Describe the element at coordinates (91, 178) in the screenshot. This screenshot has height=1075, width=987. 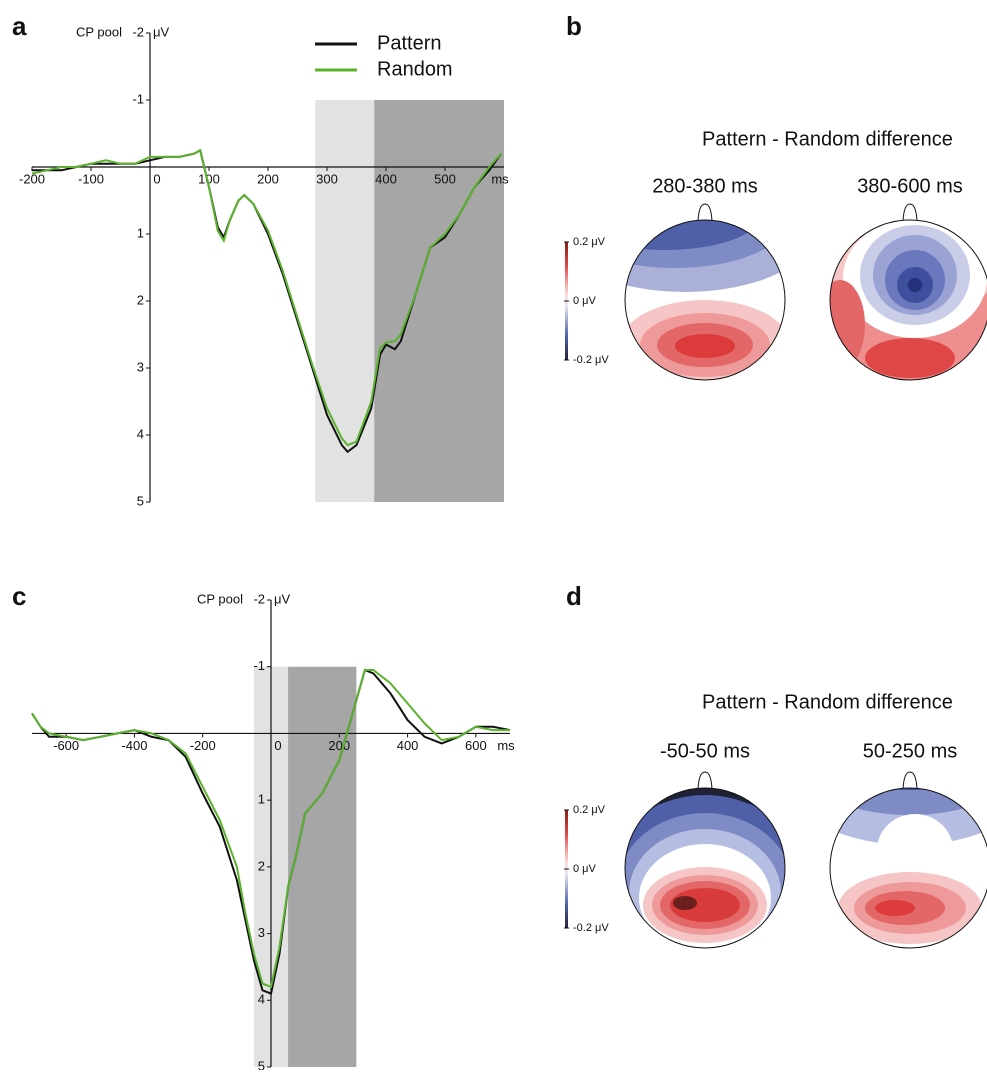
I see `x-tick-label: -100` at that location.